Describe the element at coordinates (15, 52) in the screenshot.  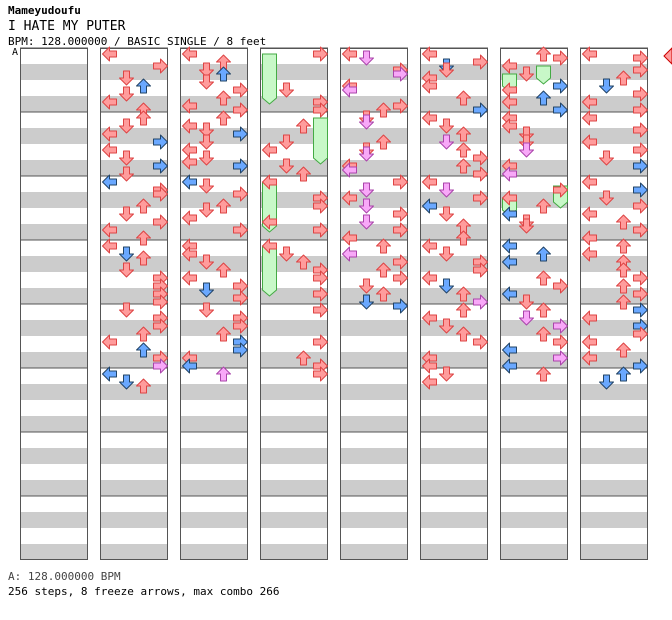
I see `bpm-marker: A` at that location.